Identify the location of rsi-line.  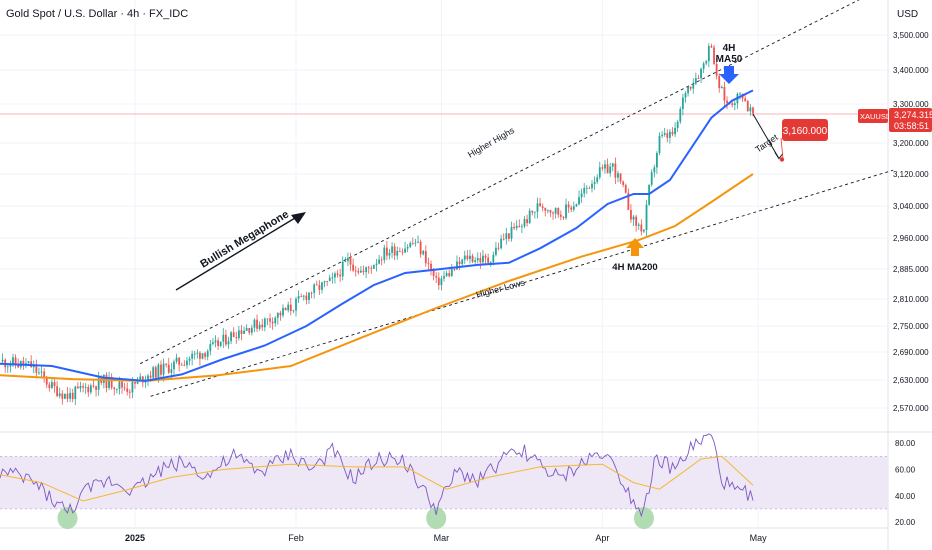
(377, 475).